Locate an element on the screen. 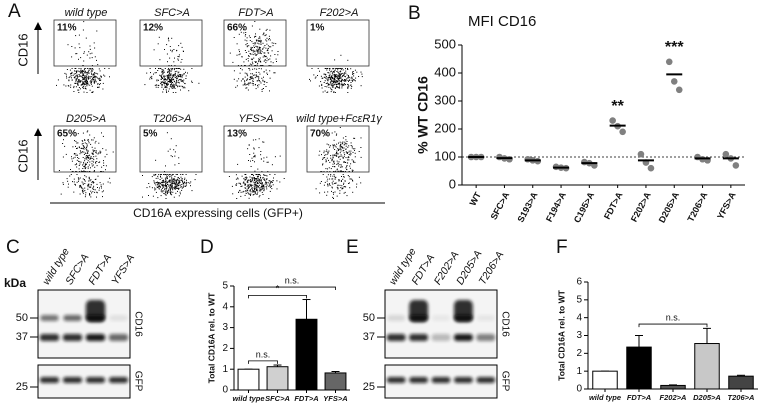  bar is located at coordinates (707, 366).